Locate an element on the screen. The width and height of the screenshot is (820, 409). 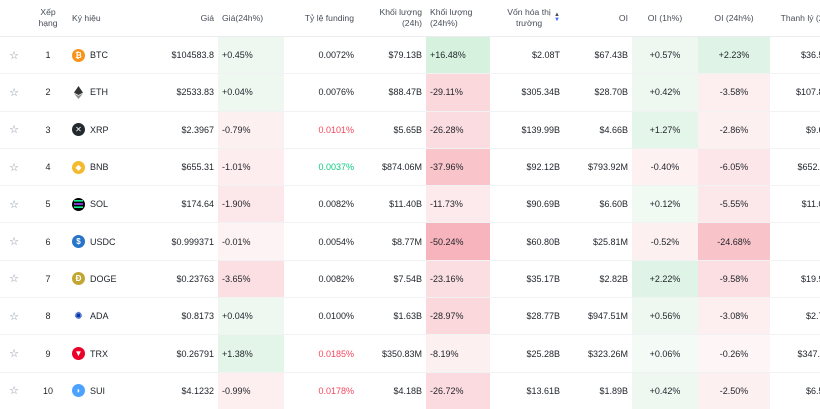
symbol-cell: ✺ ADA is located at coordinates (107, 316).